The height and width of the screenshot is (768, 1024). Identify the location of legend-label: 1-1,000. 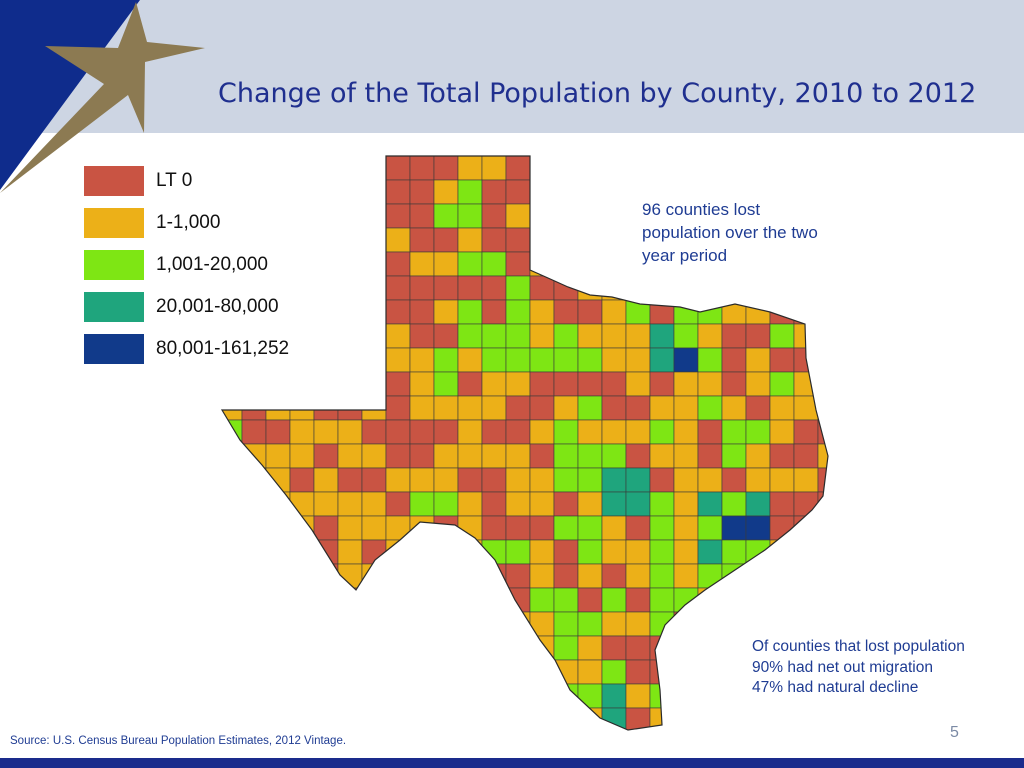
(188, 222).